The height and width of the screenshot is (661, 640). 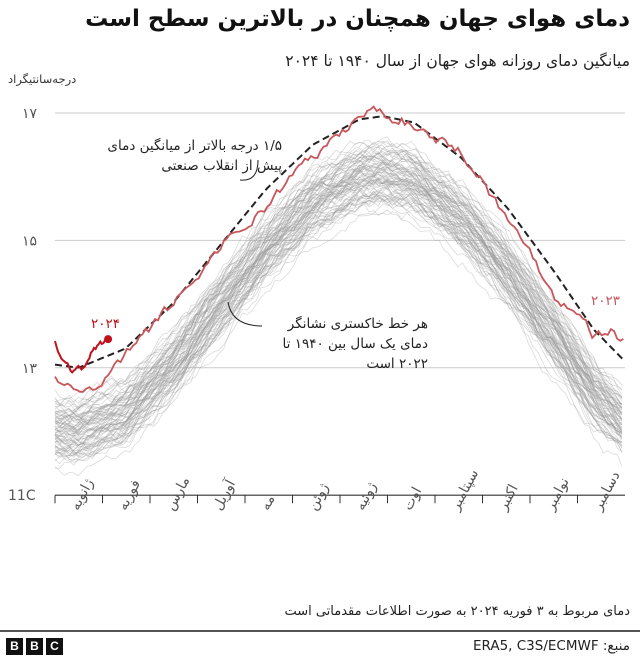 I want to click on gray-annotation: هر خط خاکستری نشانگر, so click(x=357, y=323).